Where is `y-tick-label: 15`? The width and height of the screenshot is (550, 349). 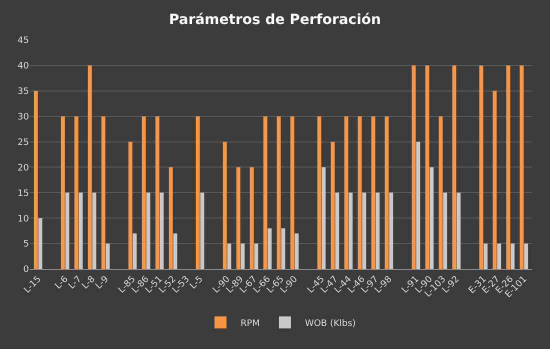
y-tick-label: 15 is located at coordinates (23, 193).